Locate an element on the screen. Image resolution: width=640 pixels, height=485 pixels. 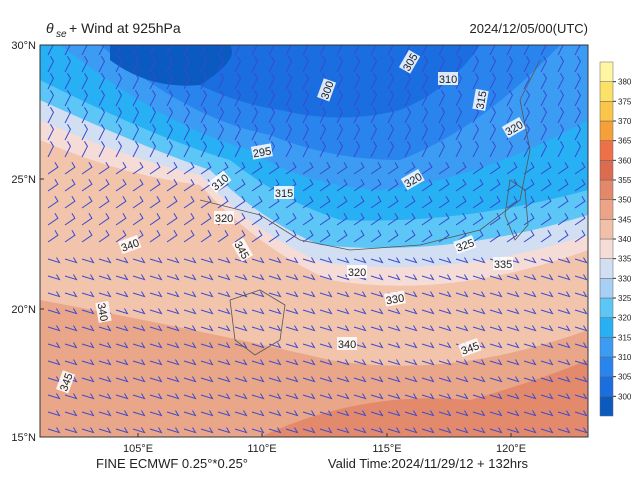
title-subscript: se is located at coordinates (61, 34).